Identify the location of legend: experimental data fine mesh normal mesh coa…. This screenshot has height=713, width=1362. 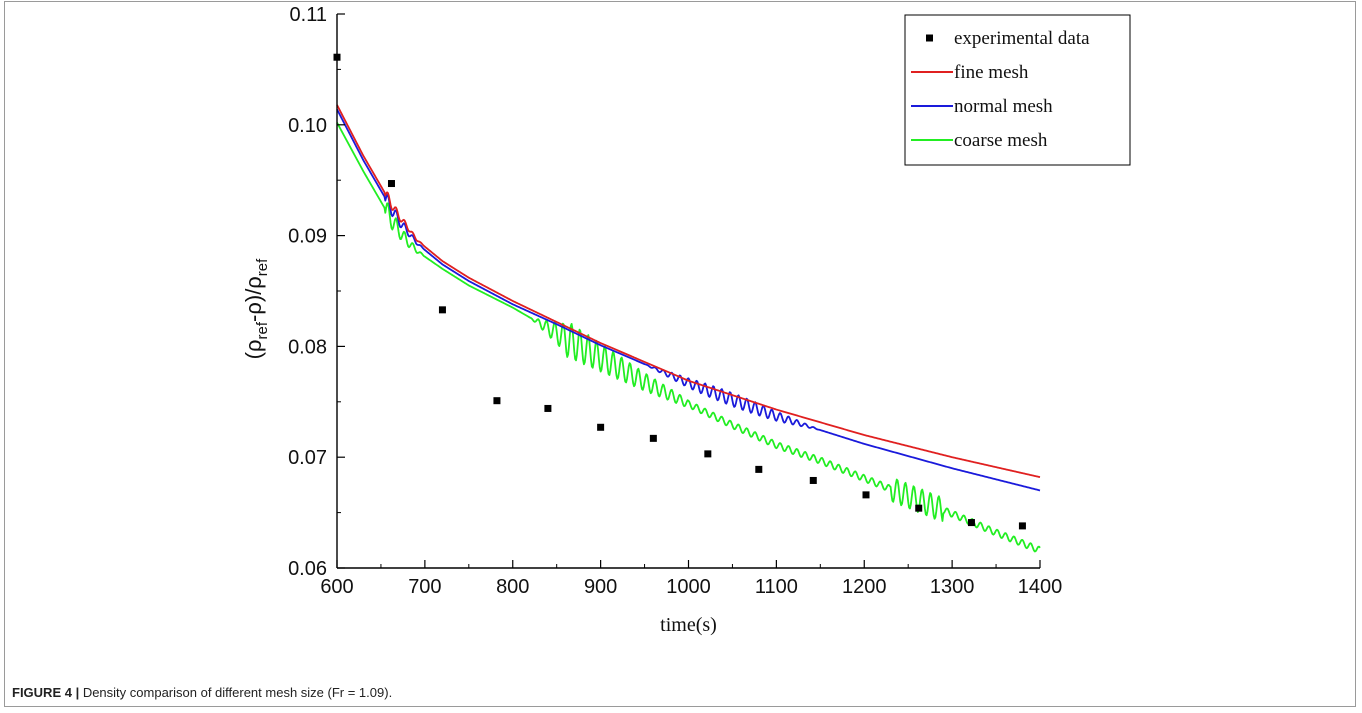
(1017, 90).